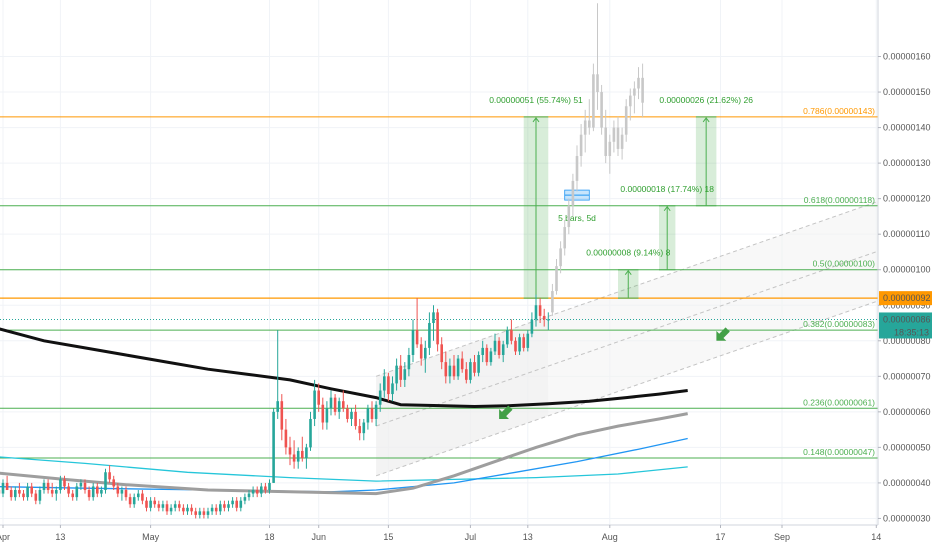 The width and height of the screenshot is (932, 550). Describe the element at coordinates (344, 368) in the screenshot. I see `ma-black-line` at that location.